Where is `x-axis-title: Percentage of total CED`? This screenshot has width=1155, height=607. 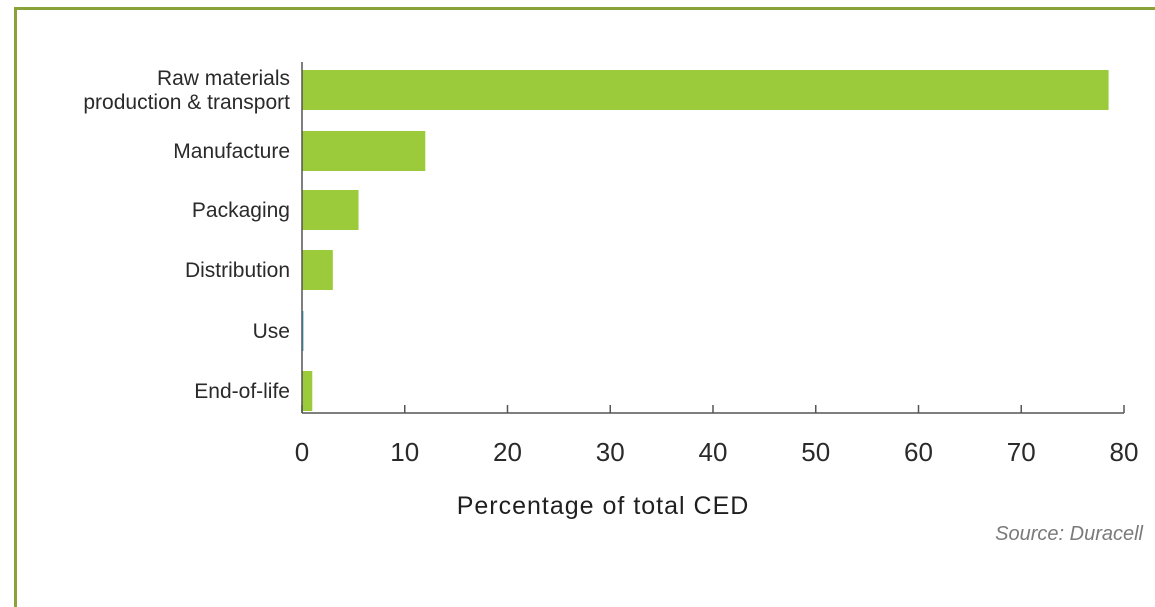
x-axis-title: Percentage of total CED is located at coordinates (603, 506).